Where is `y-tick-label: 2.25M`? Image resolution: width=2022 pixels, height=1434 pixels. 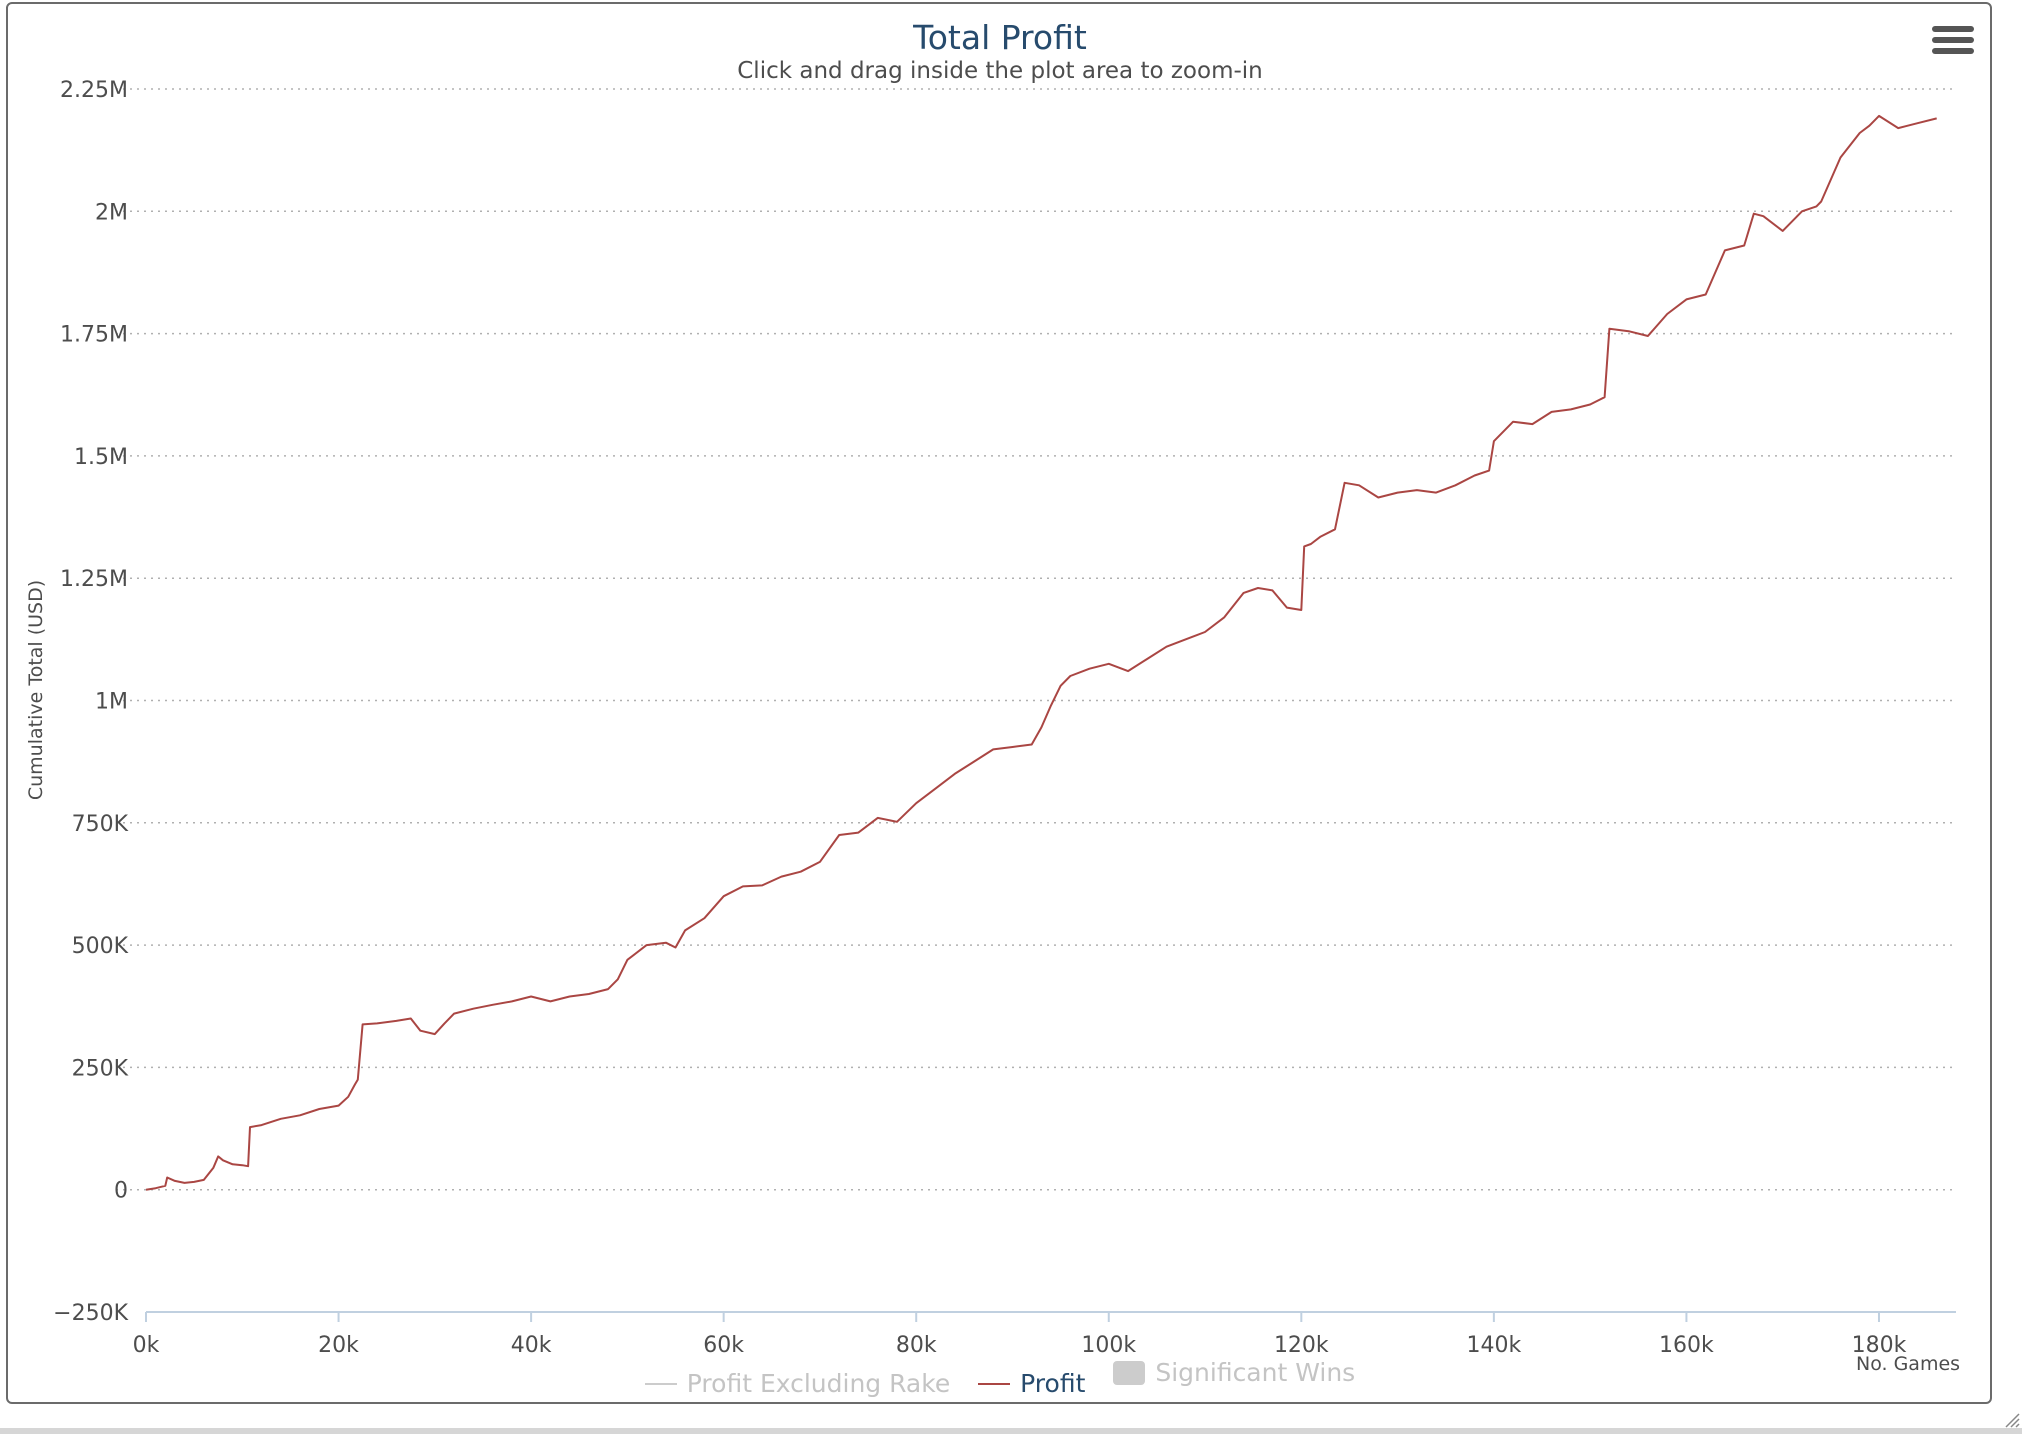
y-tick-label: 2.25M is located at coordinates (94, 90).